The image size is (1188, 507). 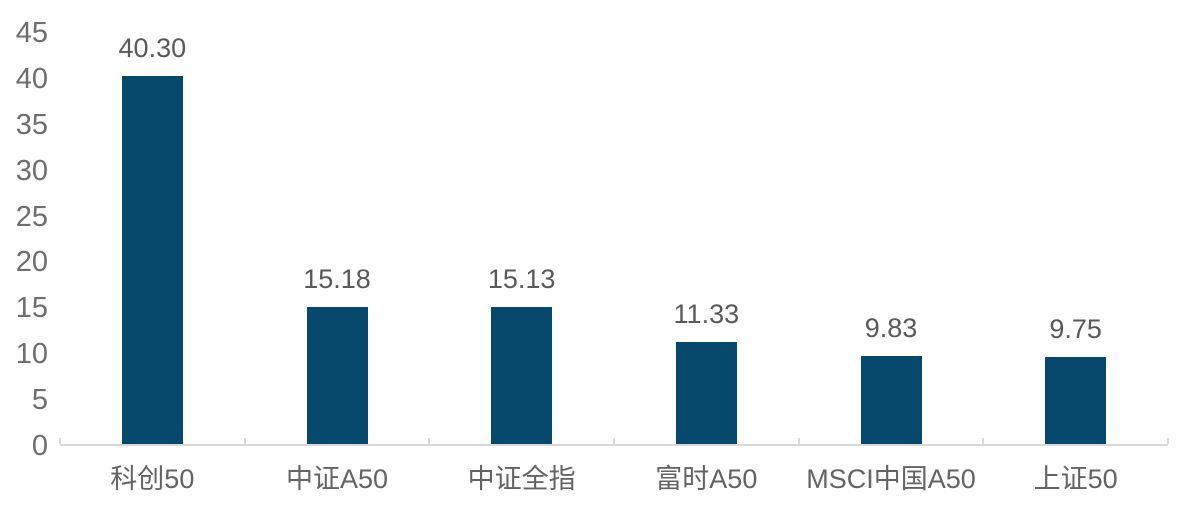 What do you see at coordinates (31, 354) in the screenshot?
I see `y-tick-label: 10` at bounding box center [31, 354].